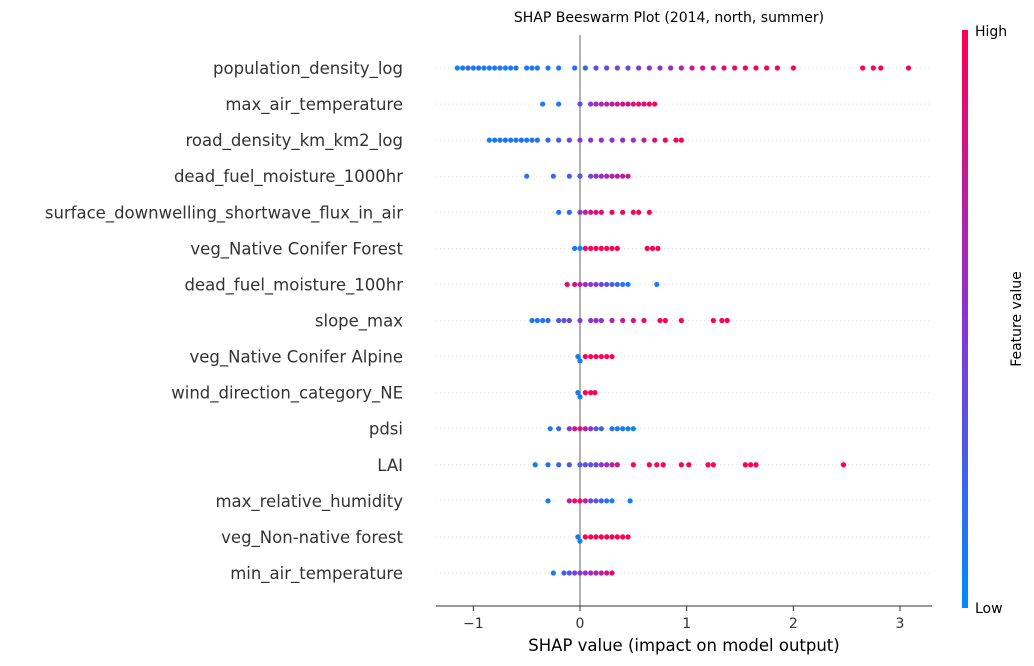 This screenshot has height=666, width=1034. I want to click on feature-label: min_air_temperature, so click(316, 574).